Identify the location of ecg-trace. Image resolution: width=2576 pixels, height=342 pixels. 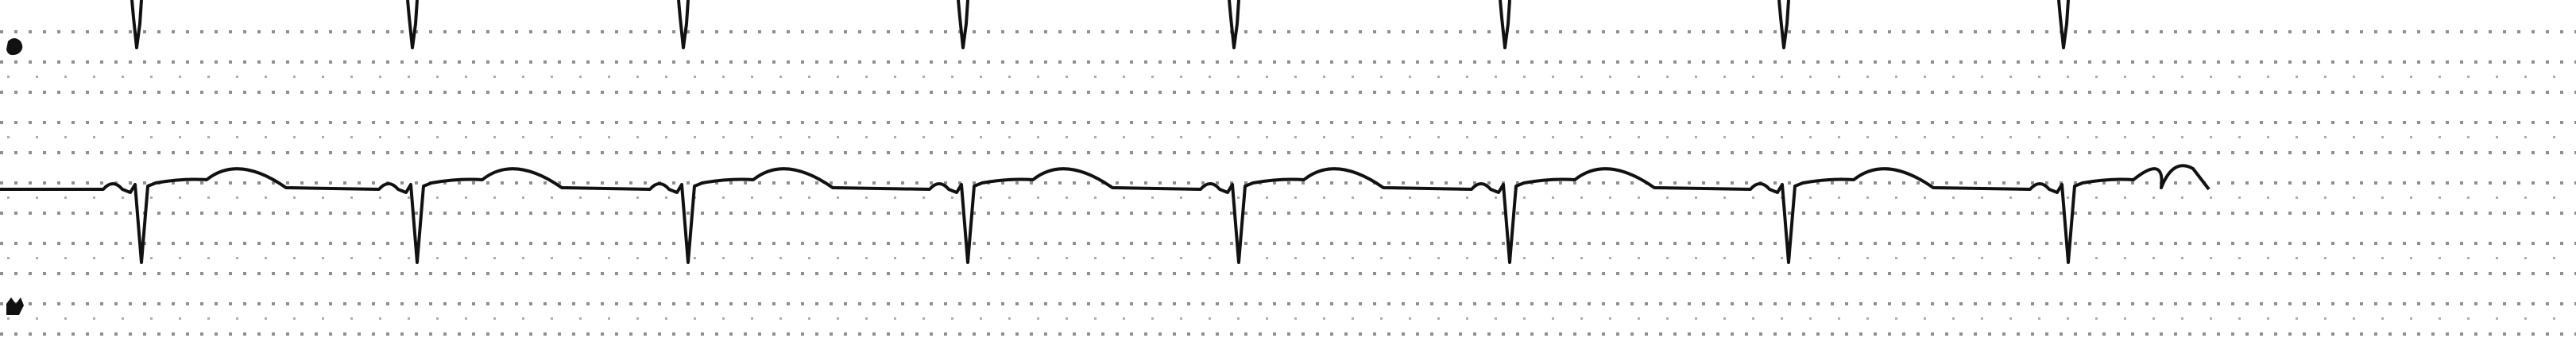
(1100, 24).